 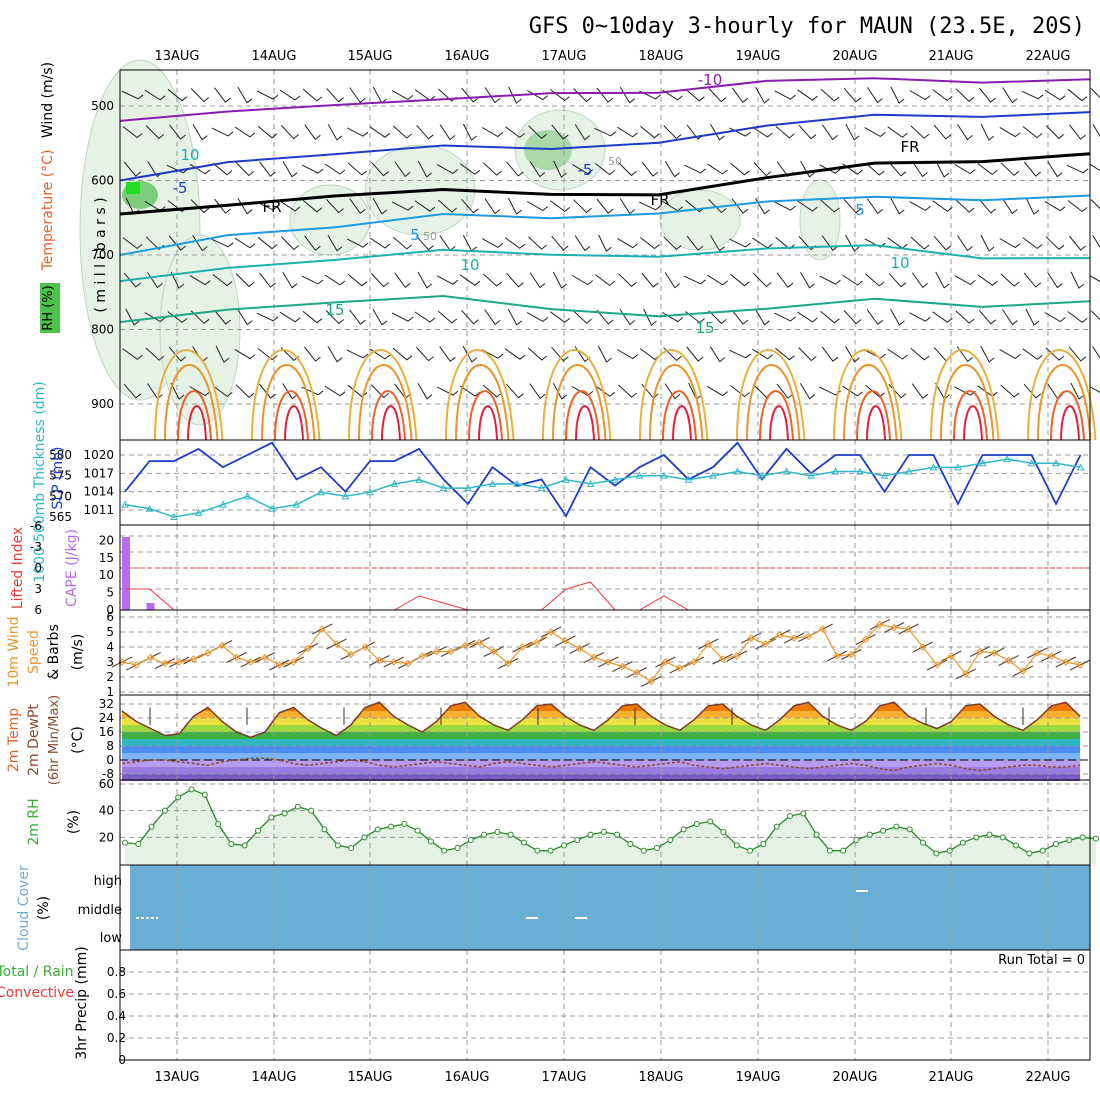 I want to click on lifted-index-line, so click(x=603, y=596).